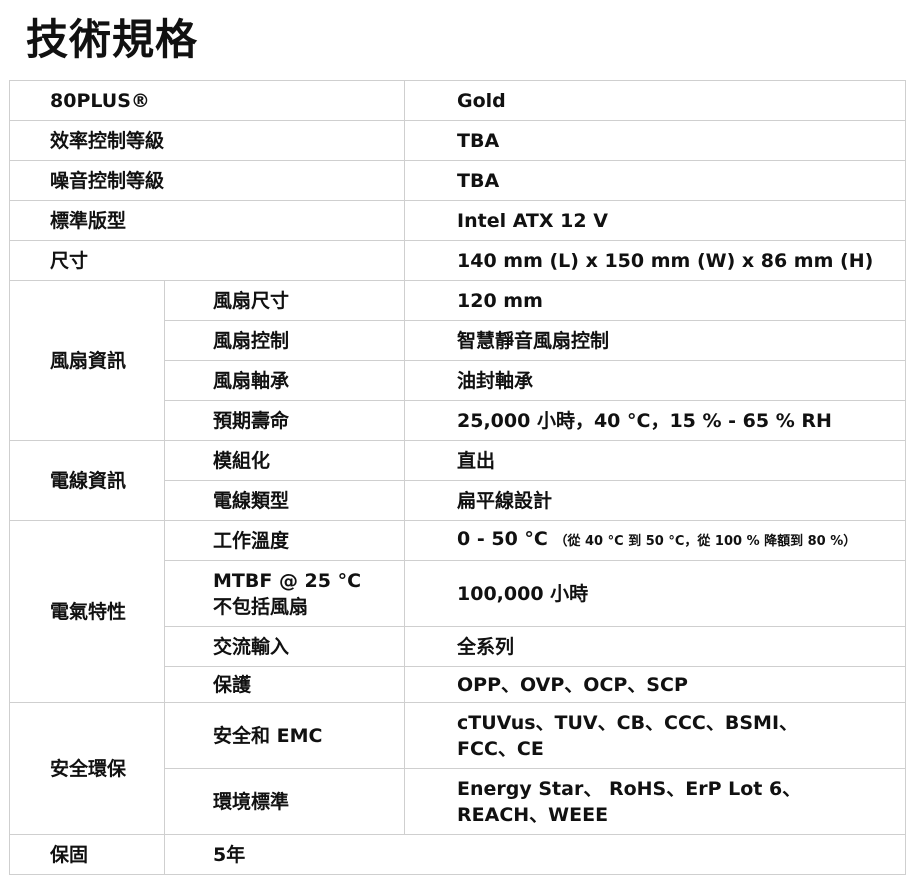 This screenshot has width=913, height=876. I want to click on spec-label: 工作溫度, so click(284, 540).